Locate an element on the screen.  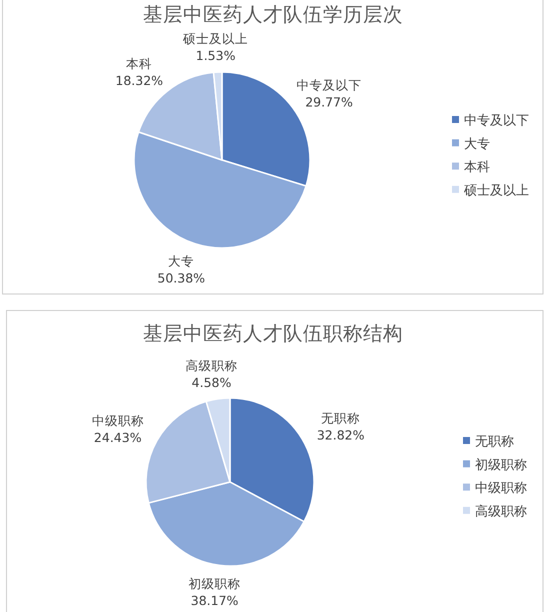
title: 基层中医药人才队伍学历层次 is located at coordinates (273, 14).